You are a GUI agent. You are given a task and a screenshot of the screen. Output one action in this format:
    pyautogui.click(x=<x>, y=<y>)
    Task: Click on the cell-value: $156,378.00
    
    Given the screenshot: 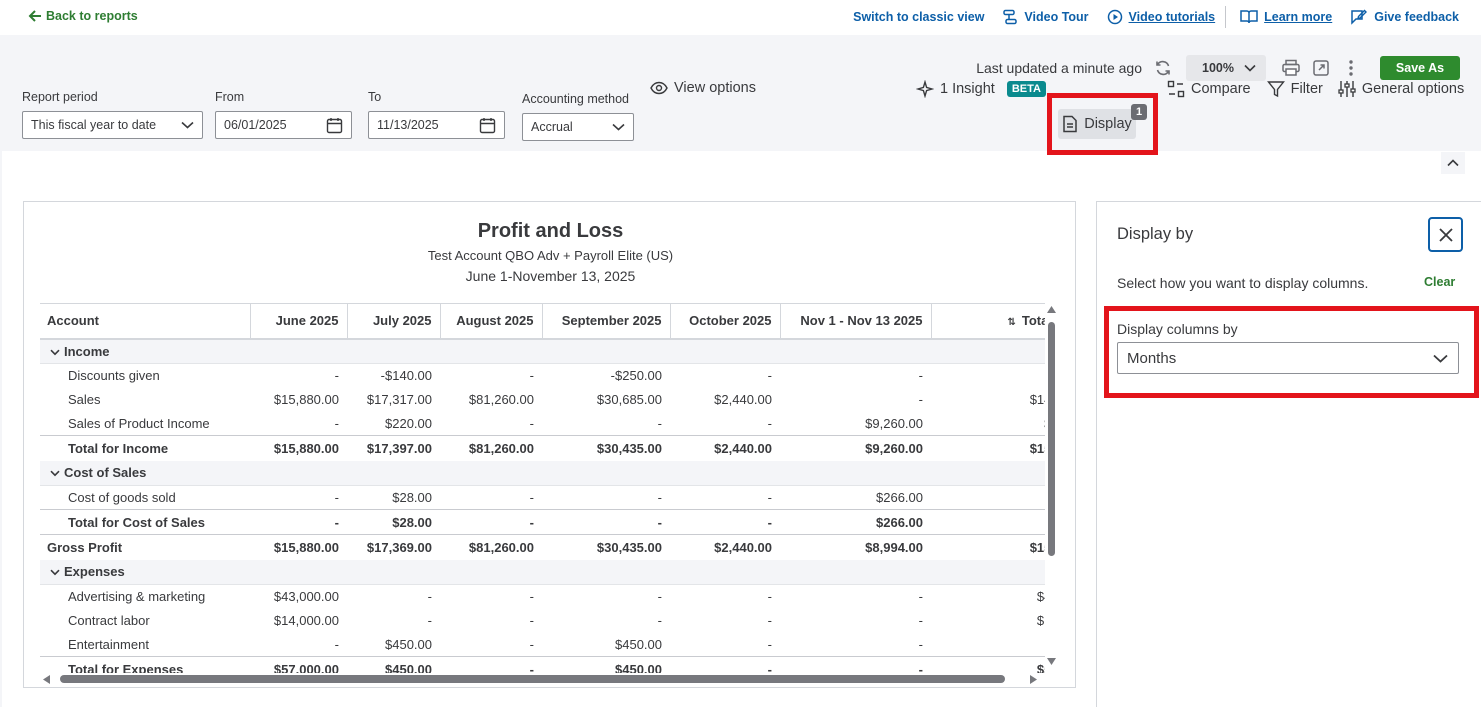 What is the action you would take?
    pyautogui.click(x=1037, y=547)
    